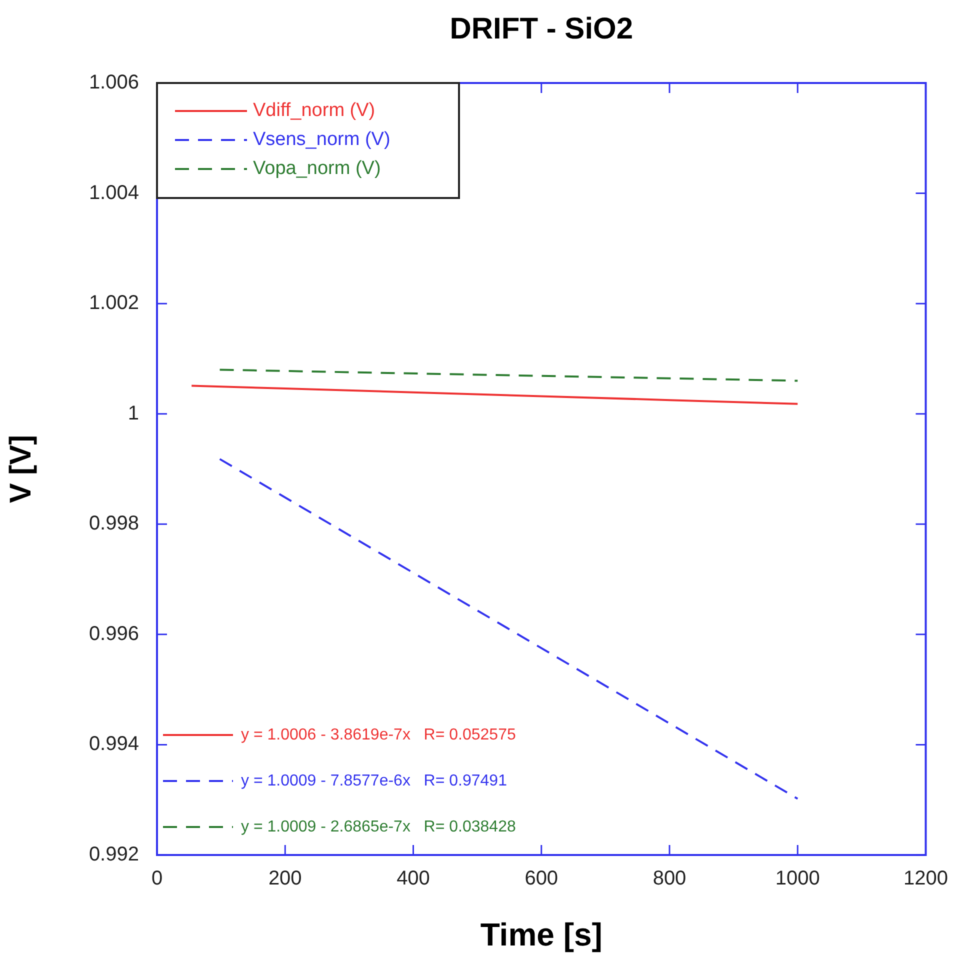 This screenshot has width=960, height=960. I want to click on y-tick-label: 1.004, so click(113, 193).